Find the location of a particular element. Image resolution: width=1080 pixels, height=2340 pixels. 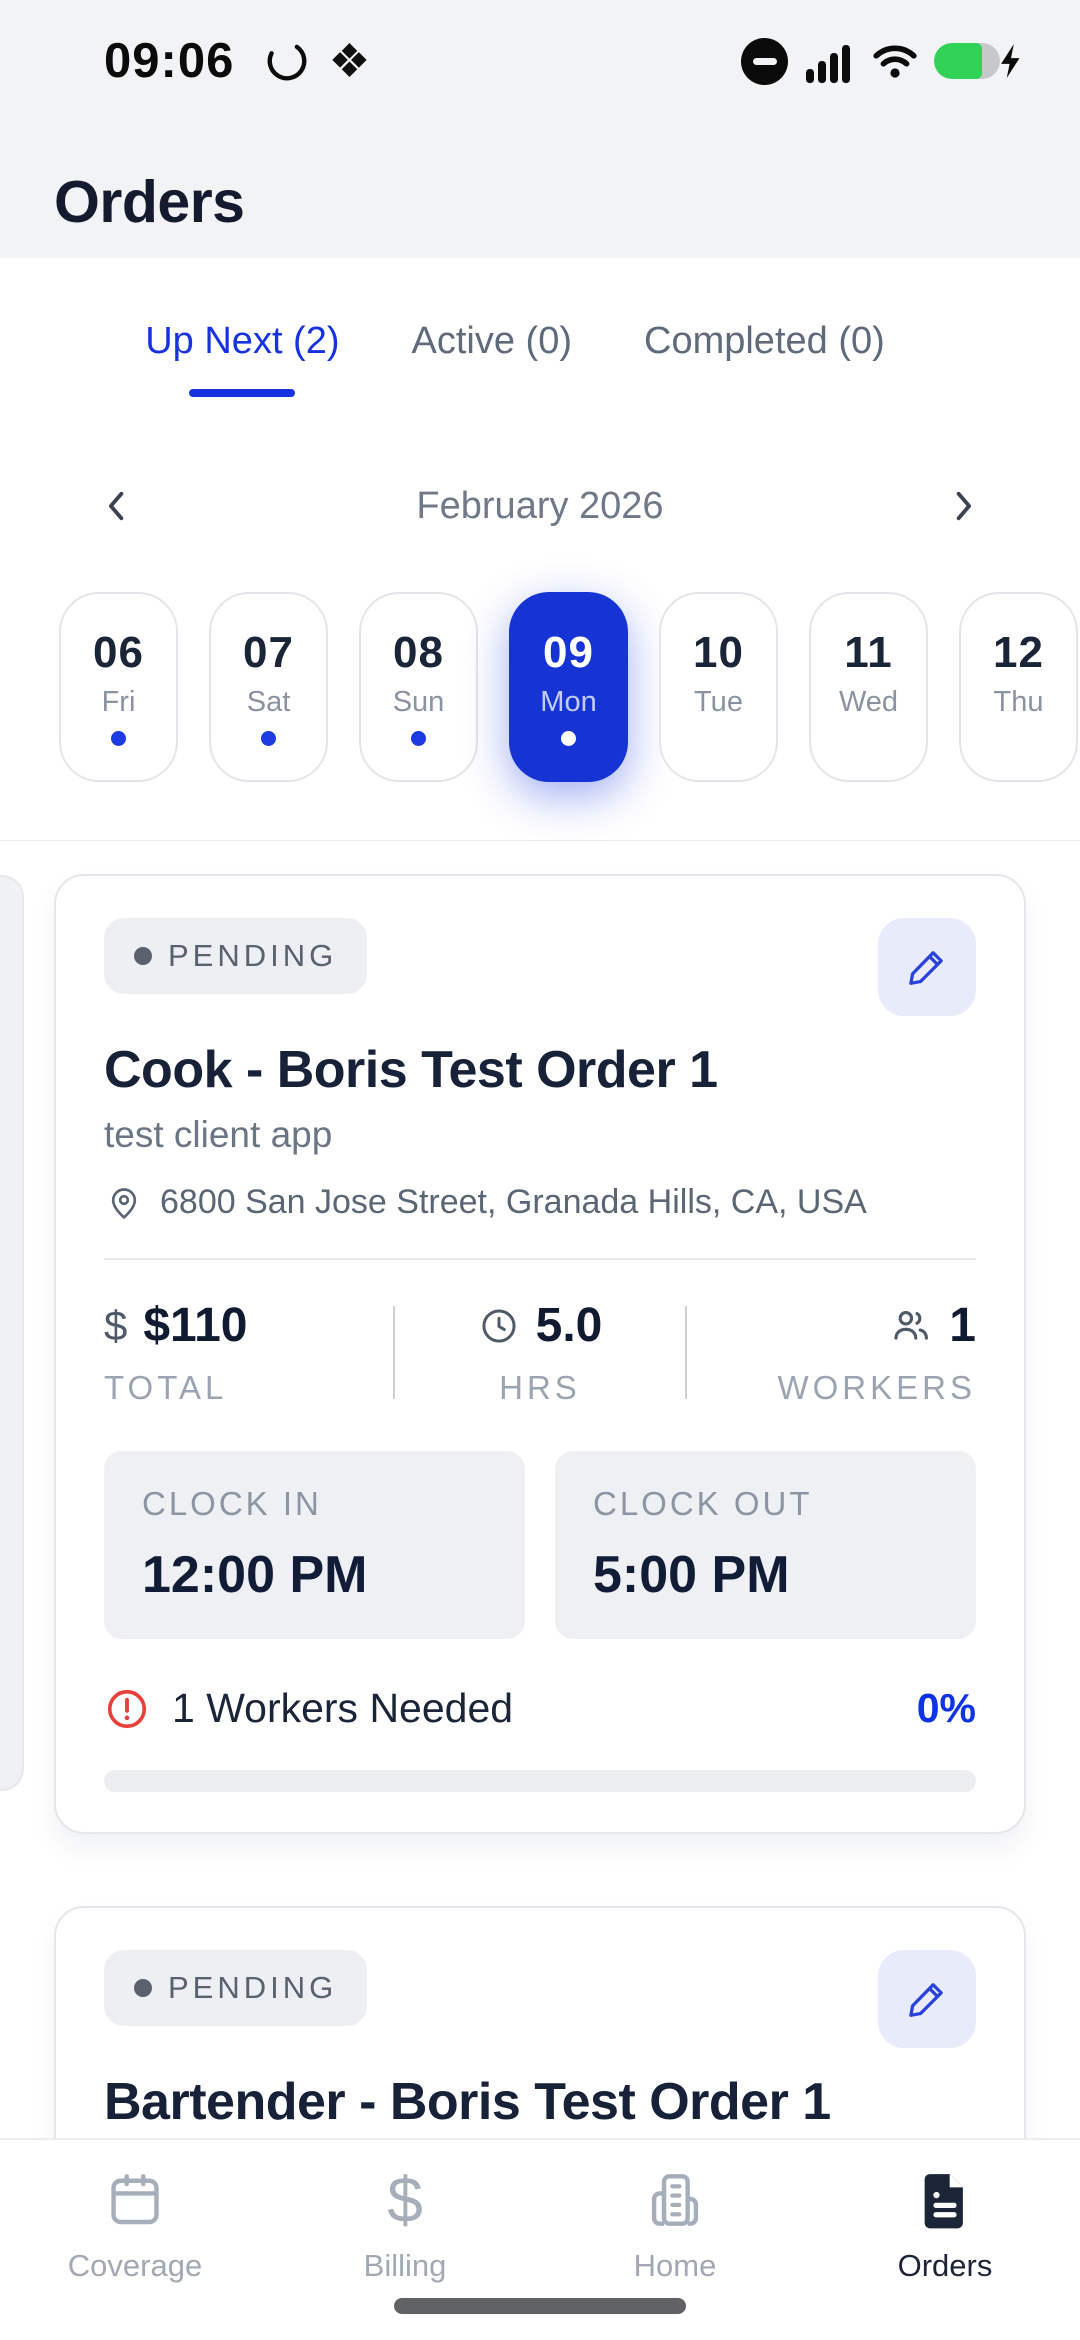

date-card-10: 10 Tue is located at coordinates (718, 687).